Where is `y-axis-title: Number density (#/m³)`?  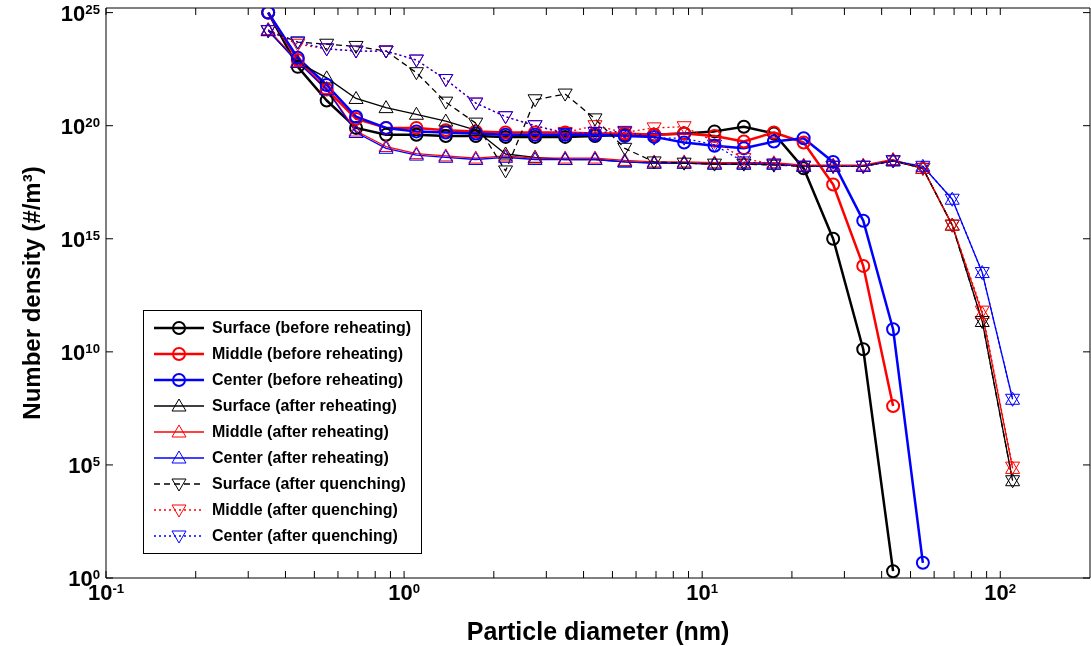
y-axis-title: Number density (#/m³) is located at coordinates (31, 293).